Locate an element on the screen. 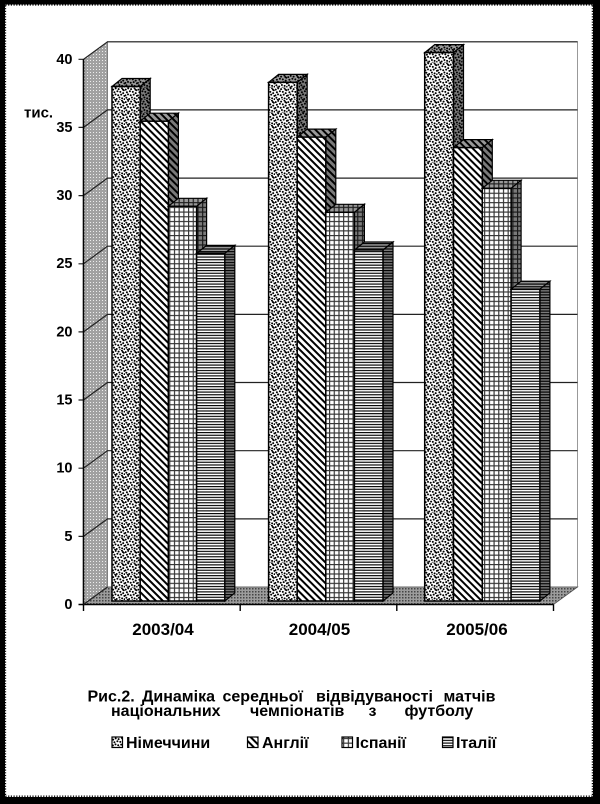 The width and height of the screenshot is (600, 804). svg-text: матчів is located at coordinates (470, 697).